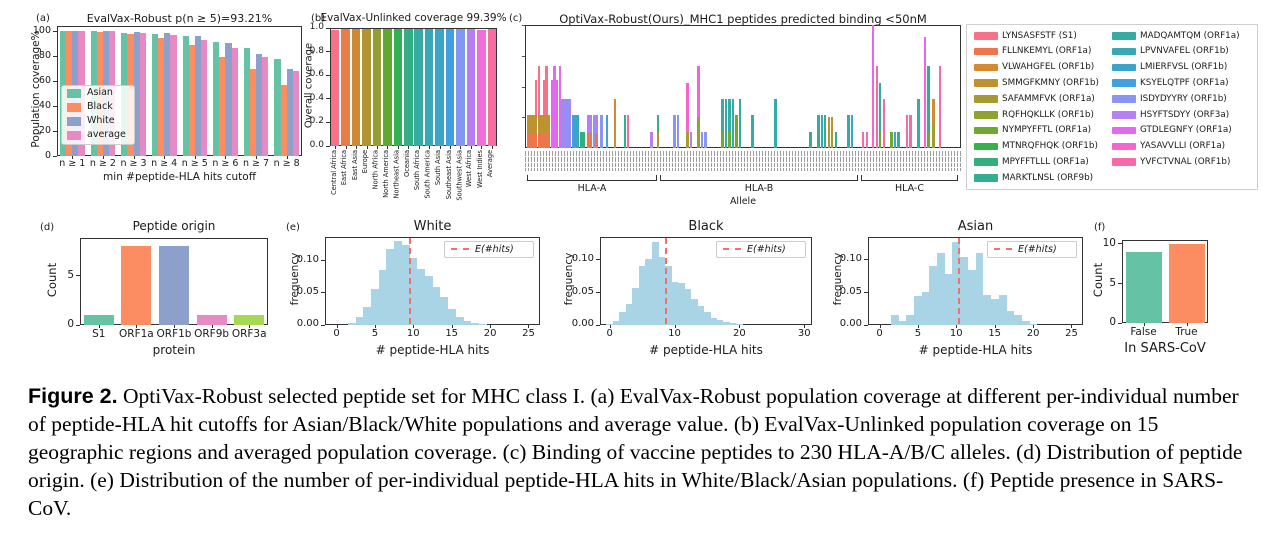 The width and height of the screenshot is (1263, 533). I want to click on y-tick-label: 0.8, so click(316, 50).